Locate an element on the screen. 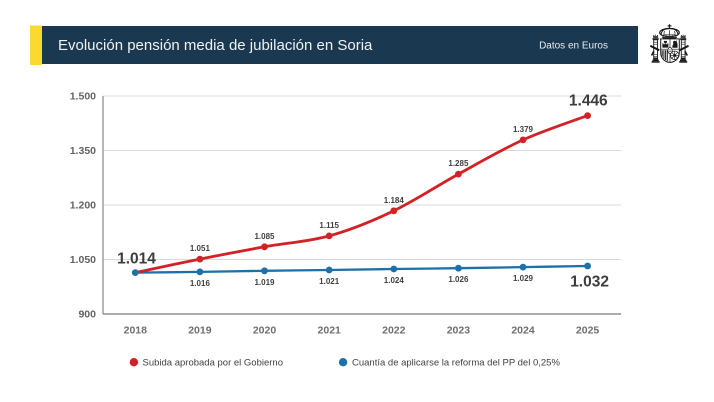 This screenshot has height=402, width=714. svg-text: 2018 is located at coordinates (136, 331).